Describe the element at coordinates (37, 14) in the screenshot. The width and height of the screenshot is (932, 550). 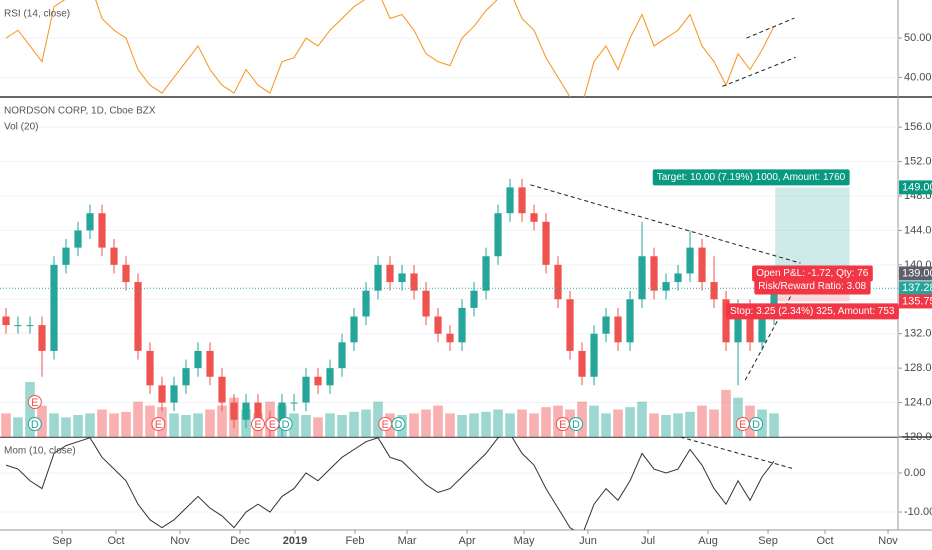
I see `pane-title: RSI (14, close)` at that location.